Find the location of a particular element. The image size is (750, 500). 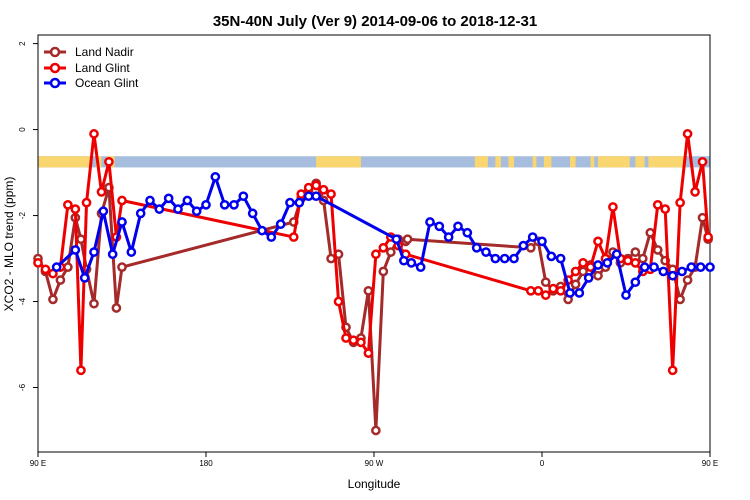

surface-band is located at coordinates (374, 162).